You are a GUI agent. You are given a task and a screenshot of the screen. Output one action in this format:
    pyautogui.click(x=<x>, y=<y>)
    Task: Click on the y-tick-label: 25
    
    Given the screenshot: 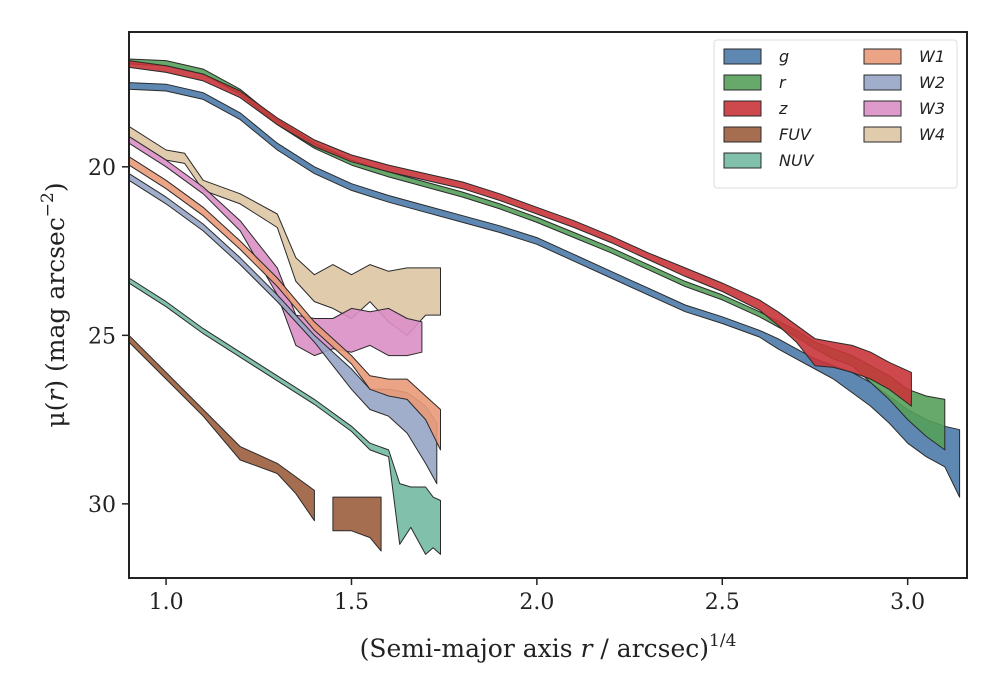 What is the action you would take?
    pyautogui.click(x=102, y=336)
    